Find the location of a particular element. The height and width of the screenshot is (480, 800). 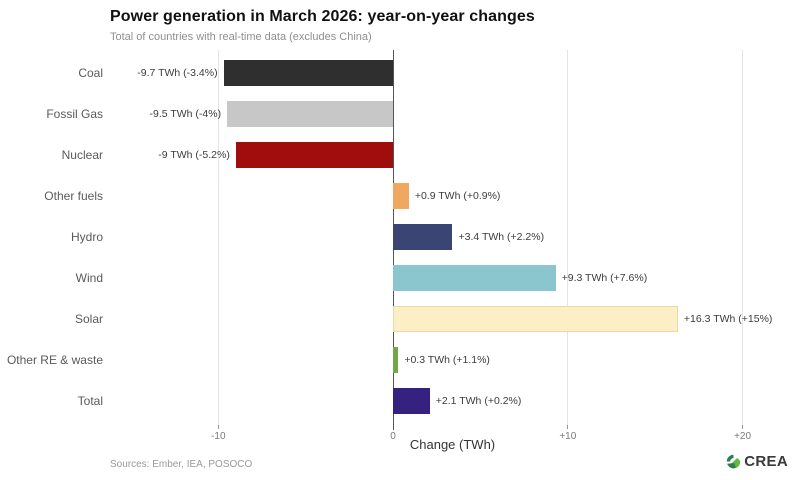

category-label-other-re-waste: Other RE & waste is located at coordinates (54, 360).